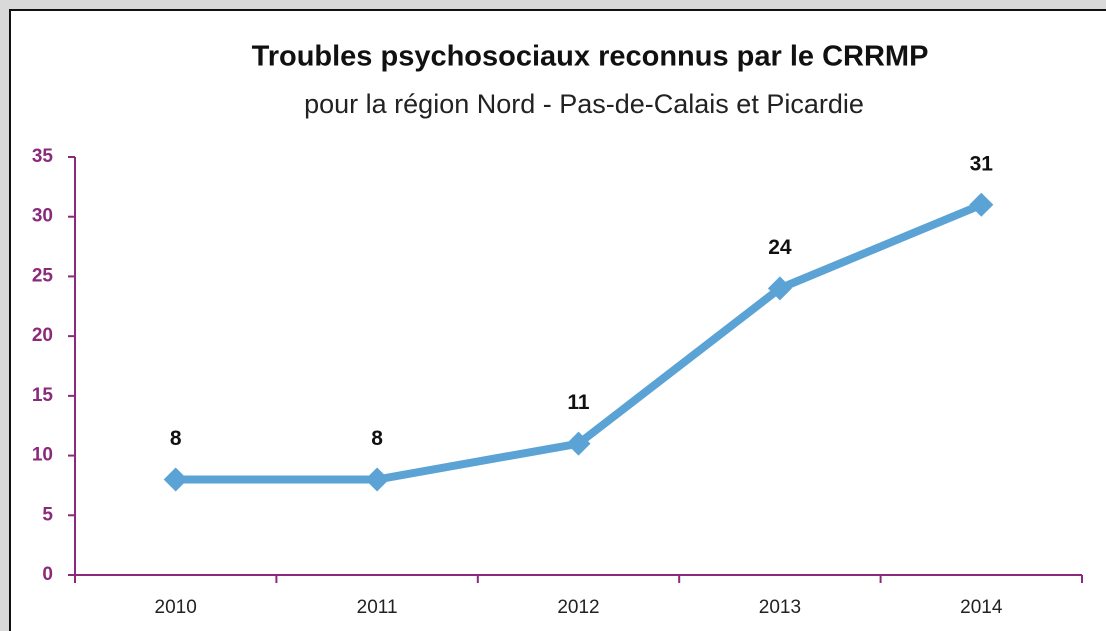 This screenshot has width=1106, height=631. Describe the element at coordinates (42, 455) in the screenshot. I see `y-tick-label: 10` at that location.